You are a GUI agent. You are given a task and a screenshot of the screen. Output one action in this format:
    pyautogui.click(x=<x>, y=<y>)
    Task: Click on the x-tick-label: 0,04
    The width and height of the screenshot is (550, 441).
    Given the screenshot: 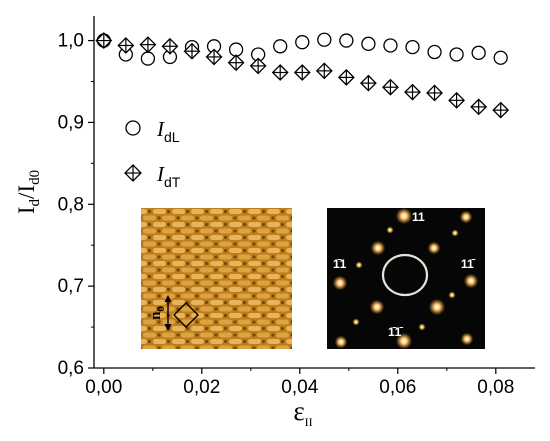 What is the action you would take?
    pyautogui.click(x=299, y=387)
    